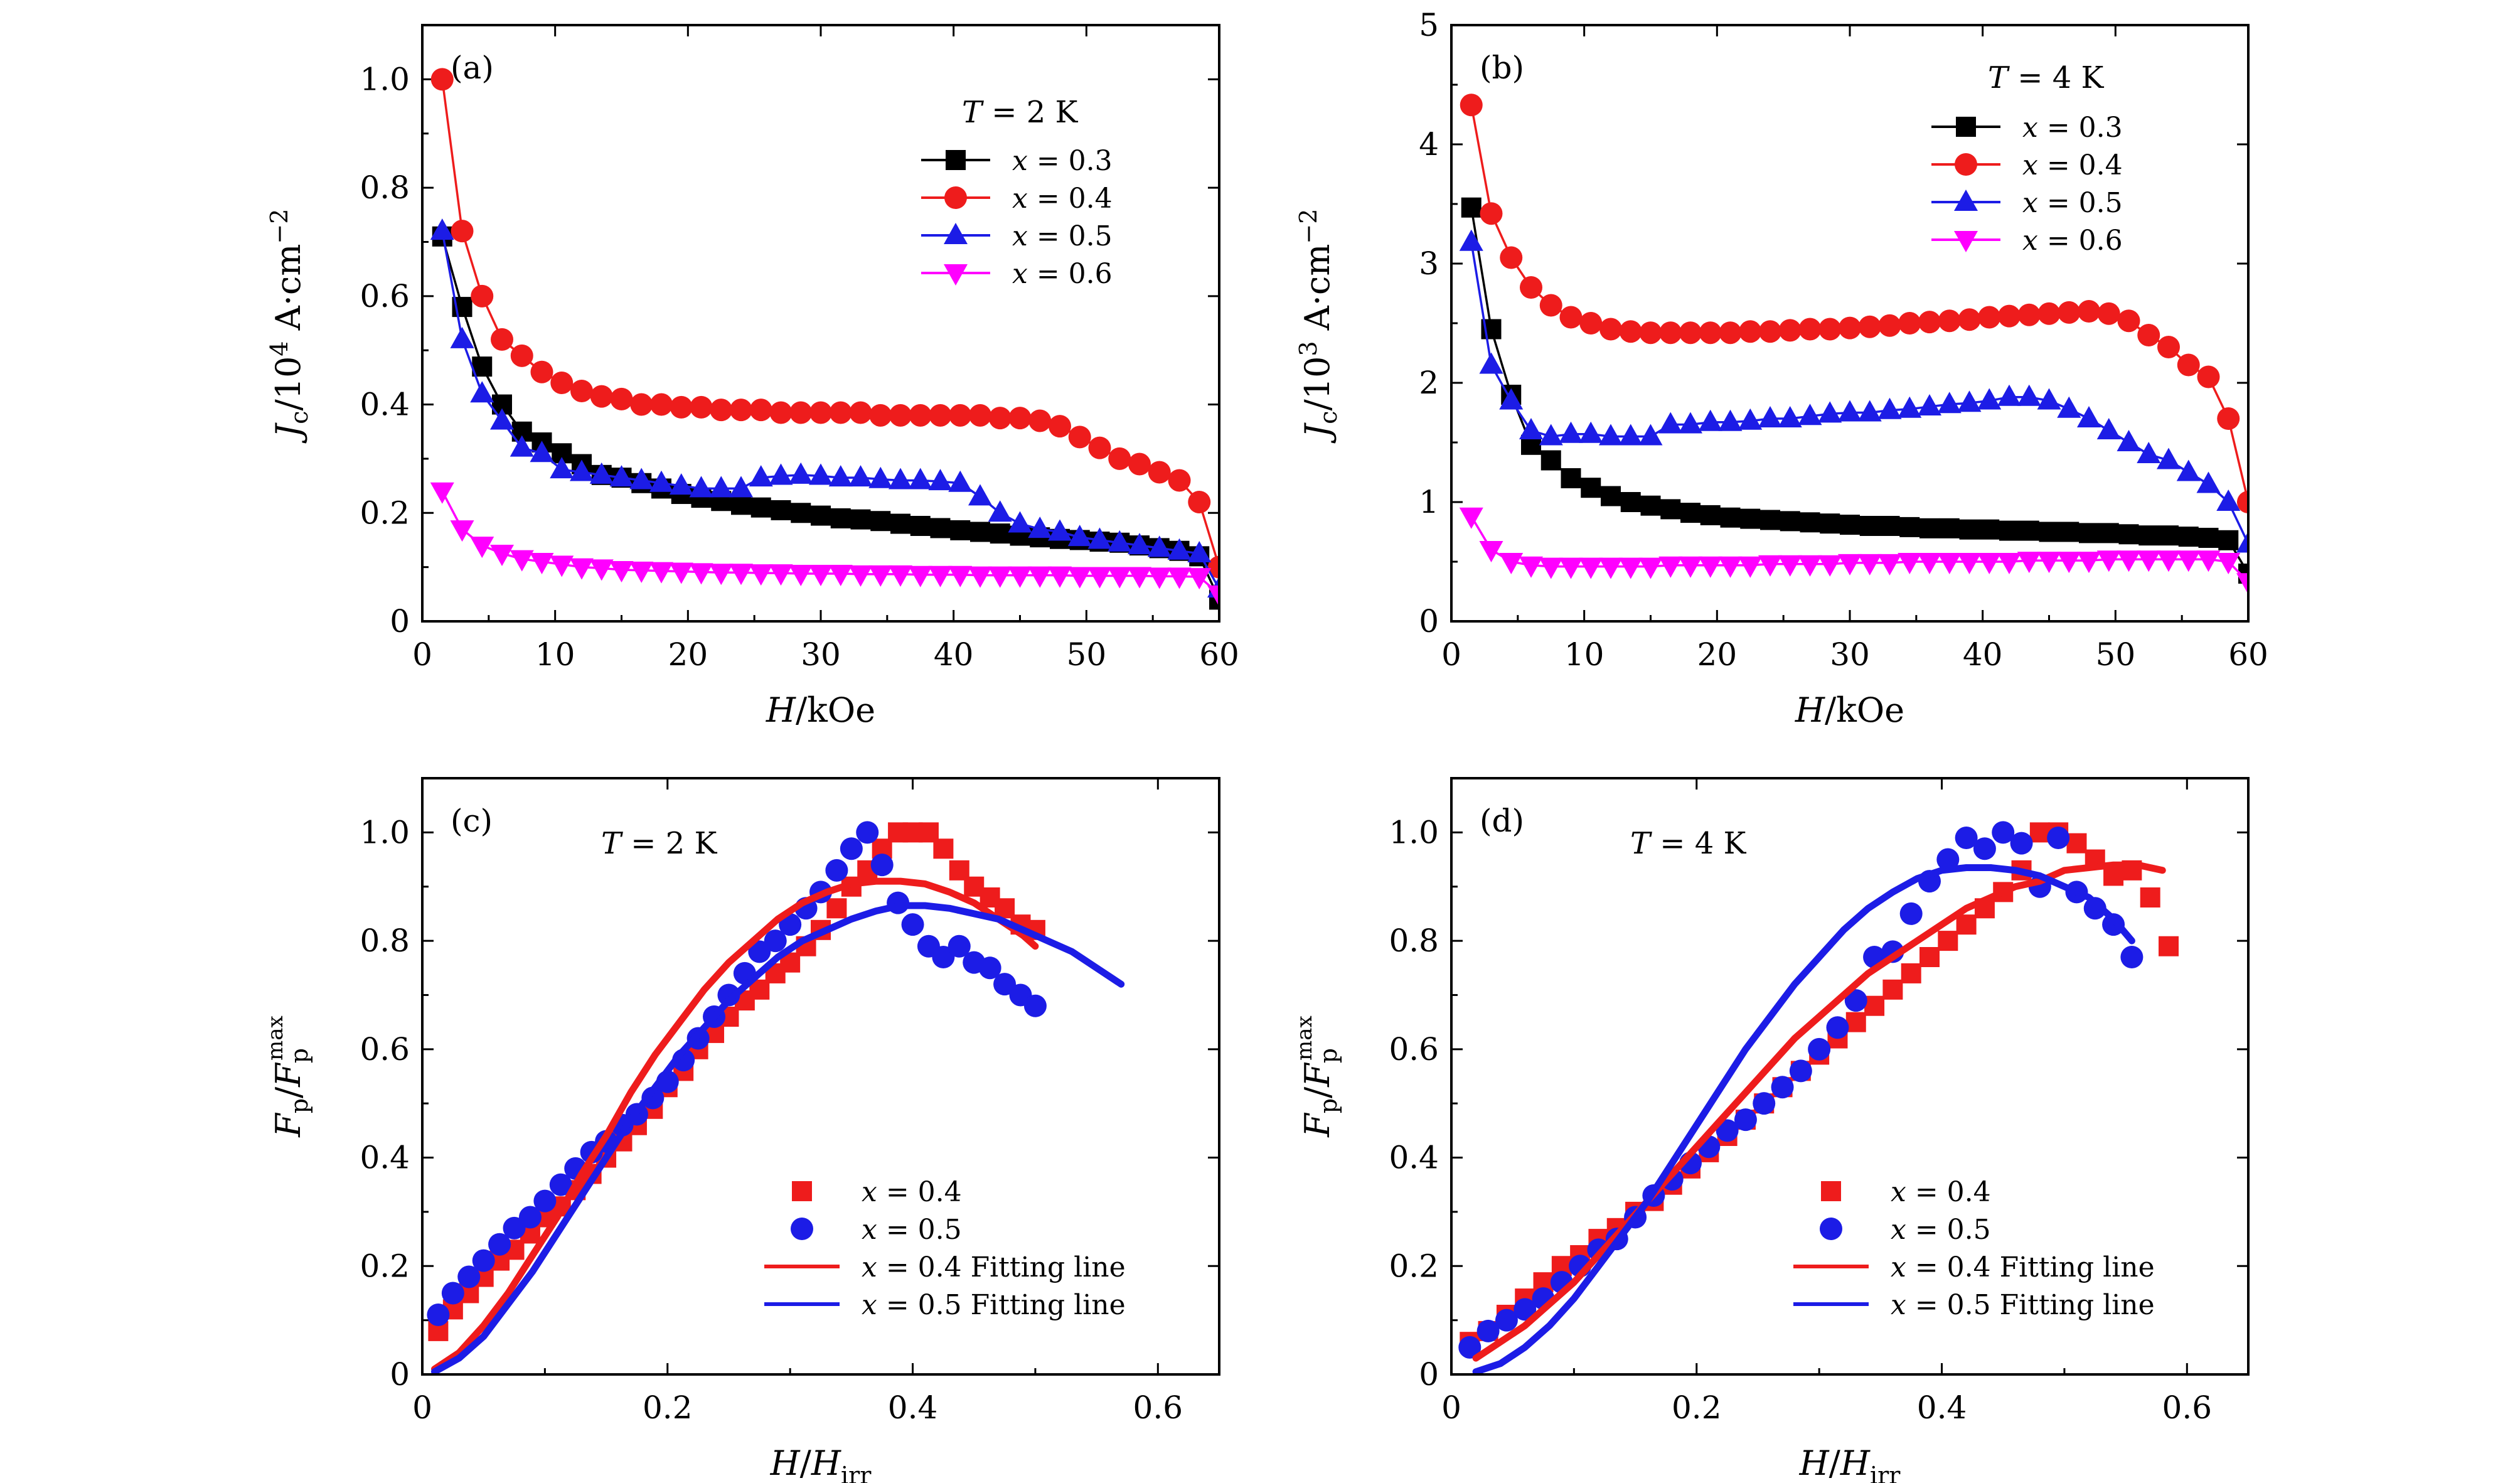 The width and height of the screenshot is (2520, 1483). I want to click on legend-label: x = 0.5, so click(1941, 1230).